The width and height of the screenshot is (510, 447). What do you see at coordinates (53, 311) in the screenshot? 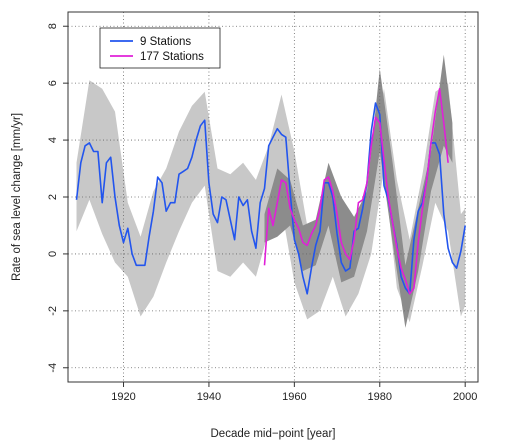
I see `y-tick-label--2: -2` at bounding box center [53, 311].